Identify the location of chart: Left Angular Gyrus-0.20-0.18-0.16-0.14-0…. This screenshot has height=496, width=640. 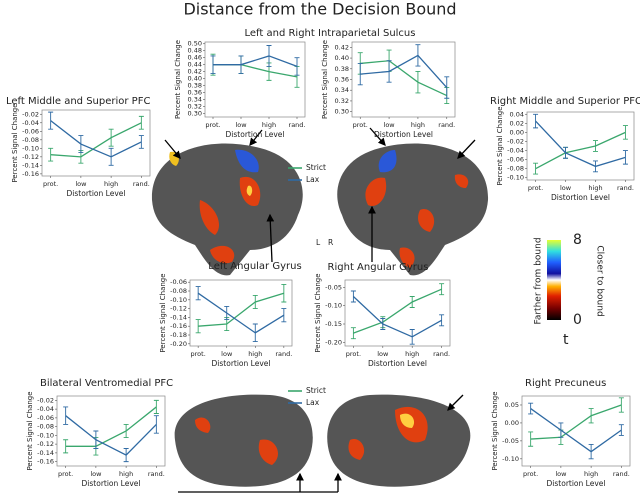
(230, 314).